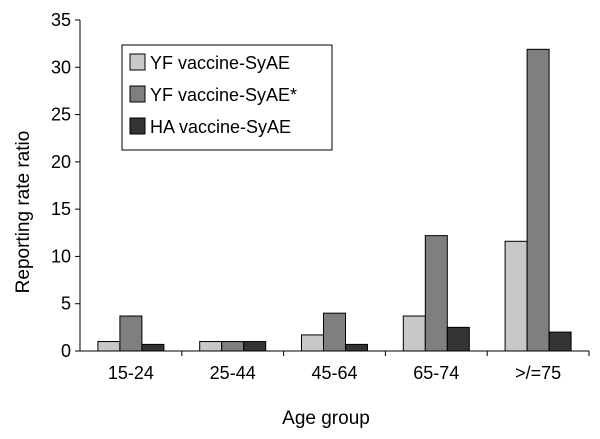 The width and height of the screenshot is (600, 439). I want to click on y-tick-label: 25, so click(61, 115).